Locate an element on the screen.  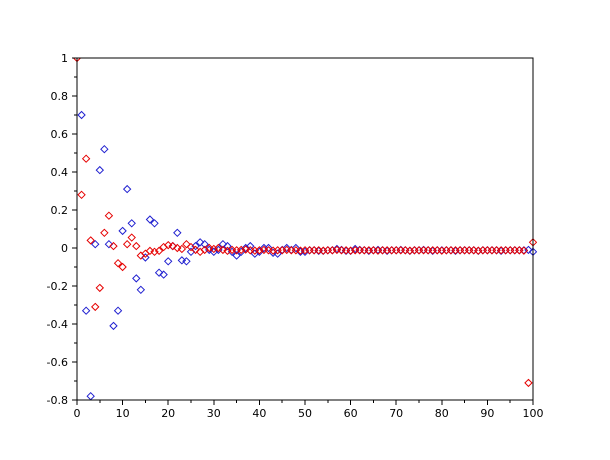
y-axis-tick-label: -0.4 is located at coordinates (57, 324).